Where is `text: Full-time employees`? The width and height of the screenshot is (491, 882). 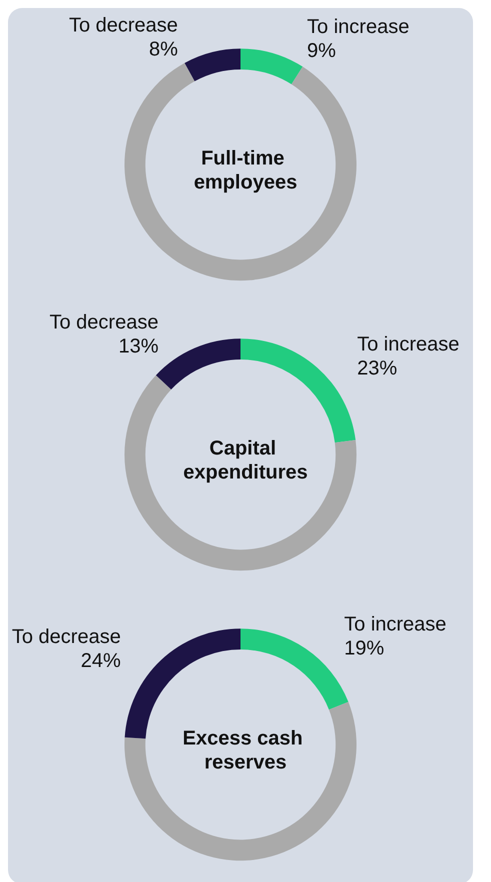 text: Full-time employees is located at coordinates (246, 170).